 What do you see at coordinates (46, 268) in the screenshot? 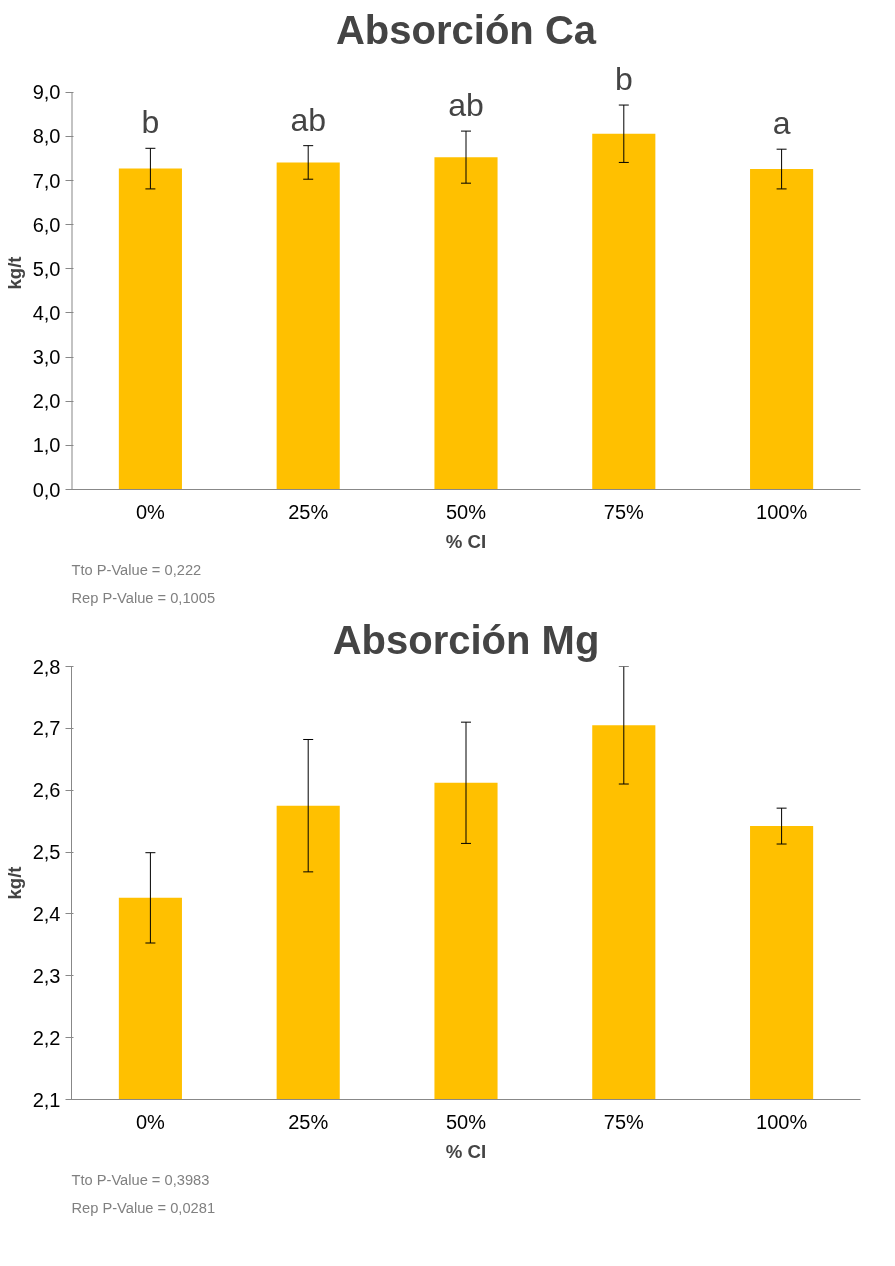
I see `y-tick-label: 5,0` at bounding box center [46, 268].